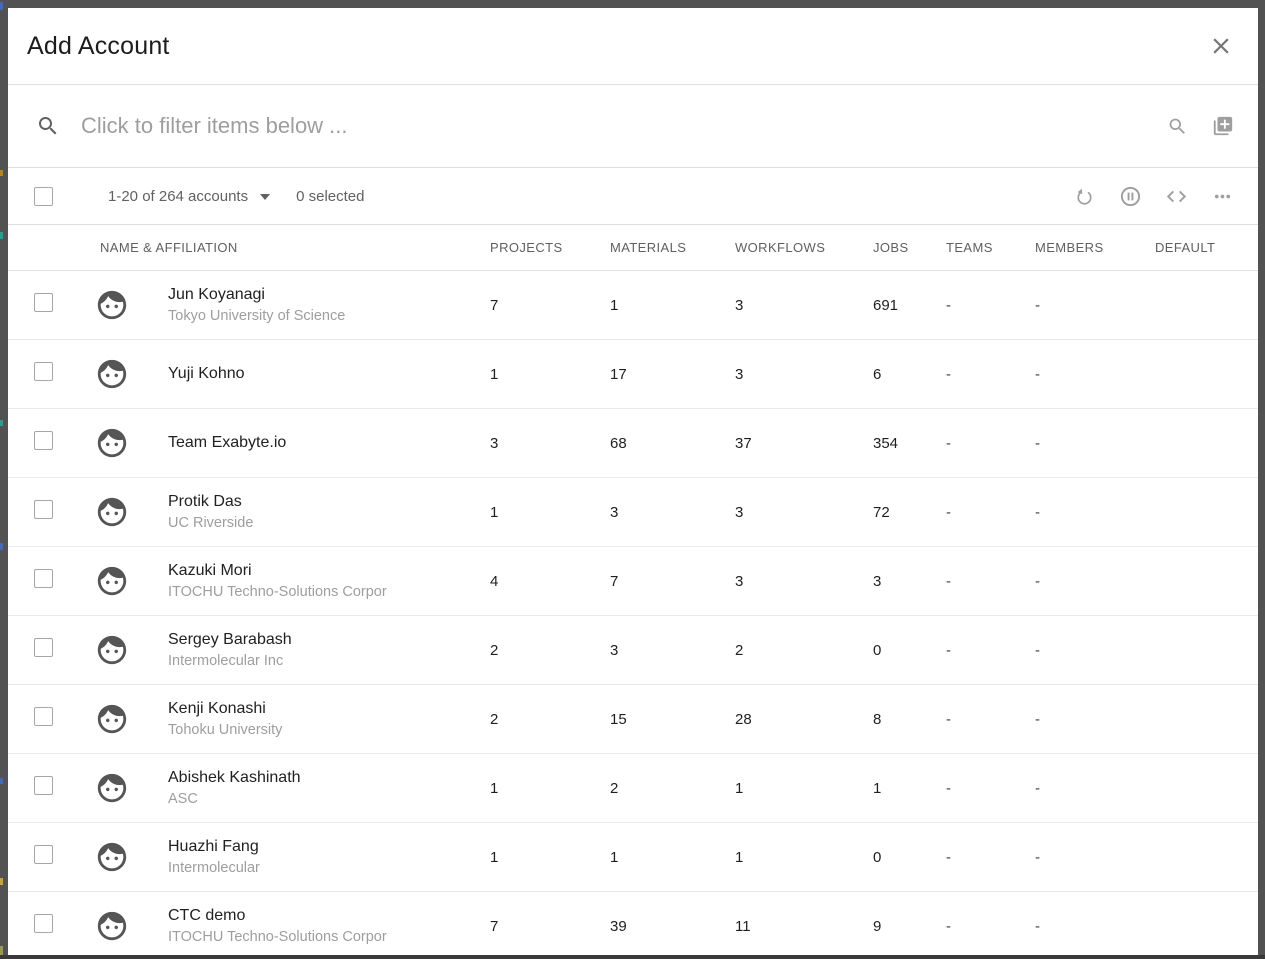  Describe the element at coordinates (633, 374) in the screenshot. I see `account-row: Yuji Kohno 1 17 3 6 - -` at that location.